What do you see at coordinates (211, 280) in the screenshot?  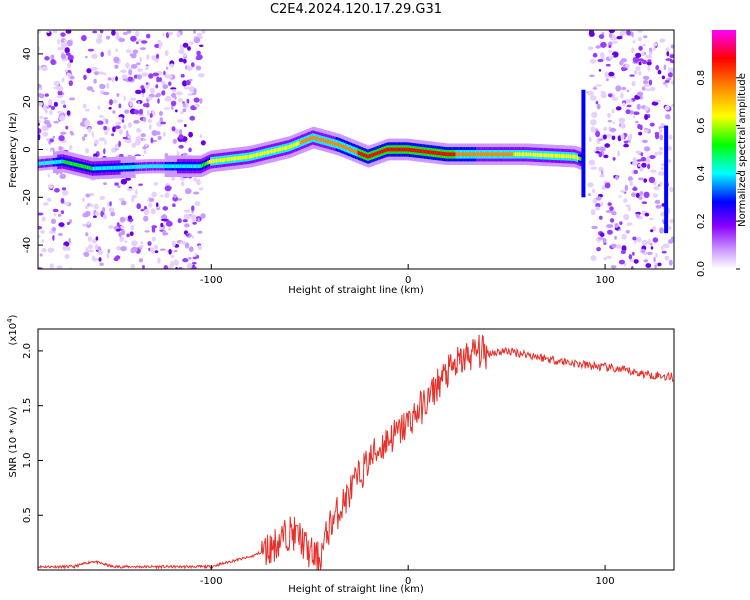 I see `top-x-tick-label: -100` at bounding box center [211, 280].